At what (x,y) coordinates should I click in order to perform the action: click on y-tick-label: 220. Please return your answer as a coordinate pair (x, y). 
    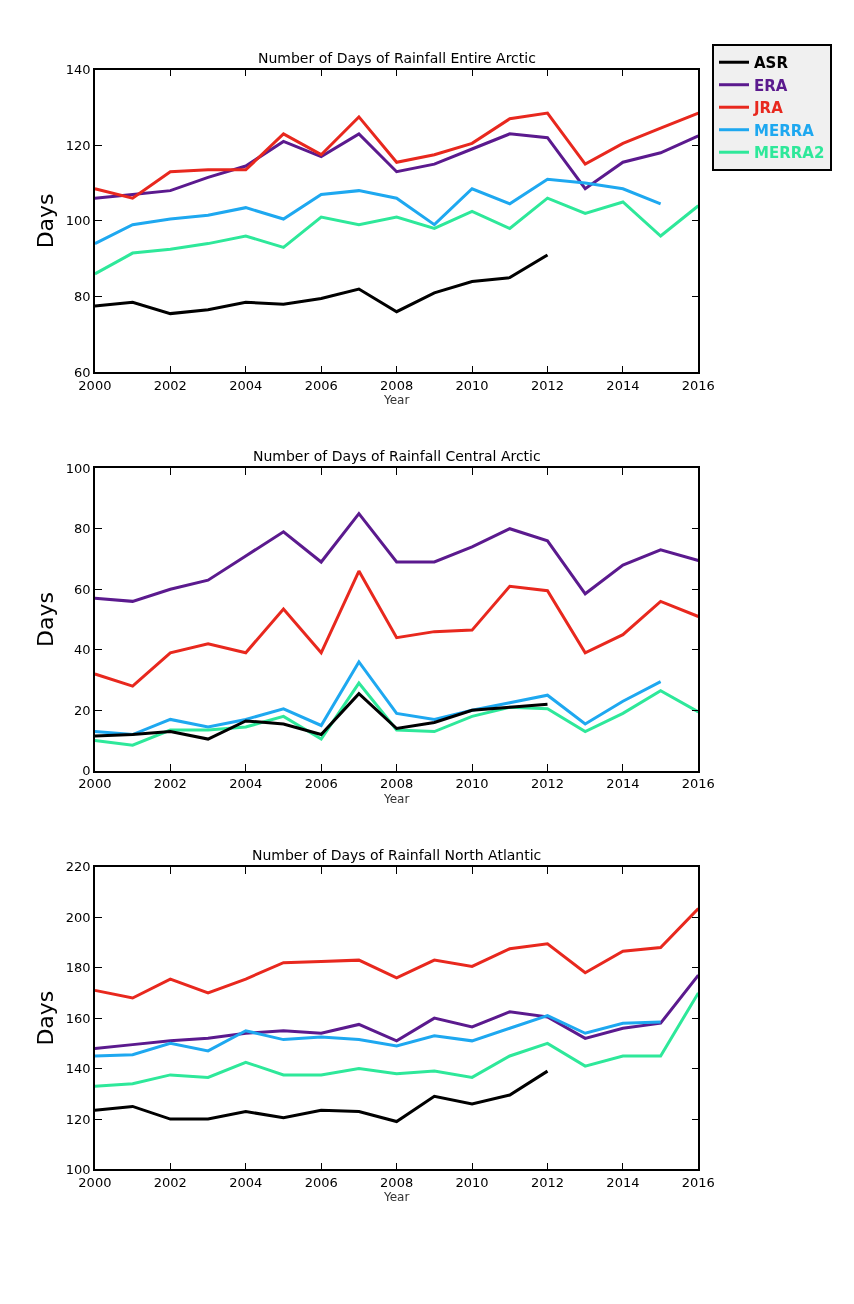
    Looking at the image, I should click on (78, 867).